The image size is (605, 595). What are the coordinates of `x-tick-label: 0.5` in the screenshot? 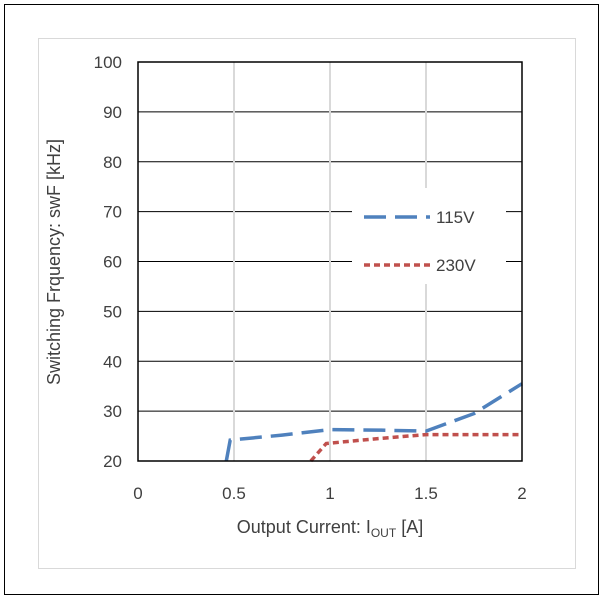 It's located at (234, 493).